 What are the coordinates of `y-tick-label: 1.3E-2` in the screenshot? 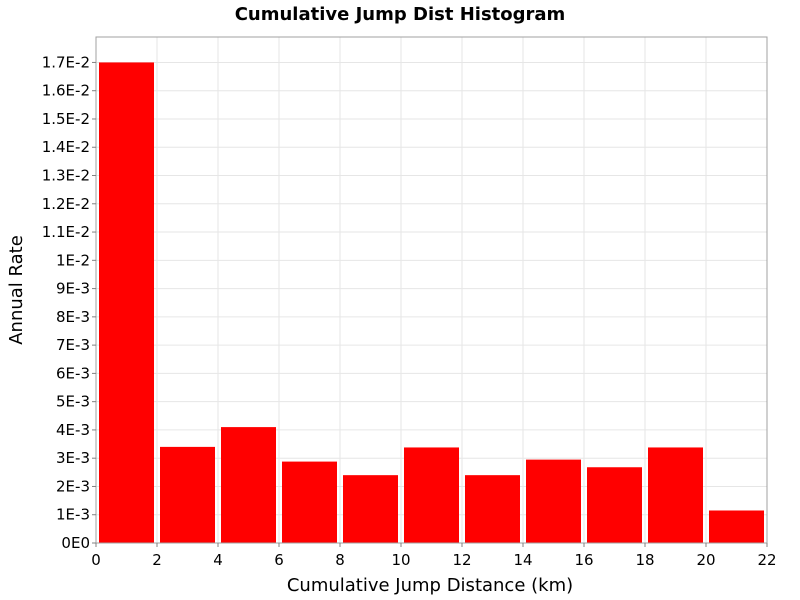 It's located at (66, 176).